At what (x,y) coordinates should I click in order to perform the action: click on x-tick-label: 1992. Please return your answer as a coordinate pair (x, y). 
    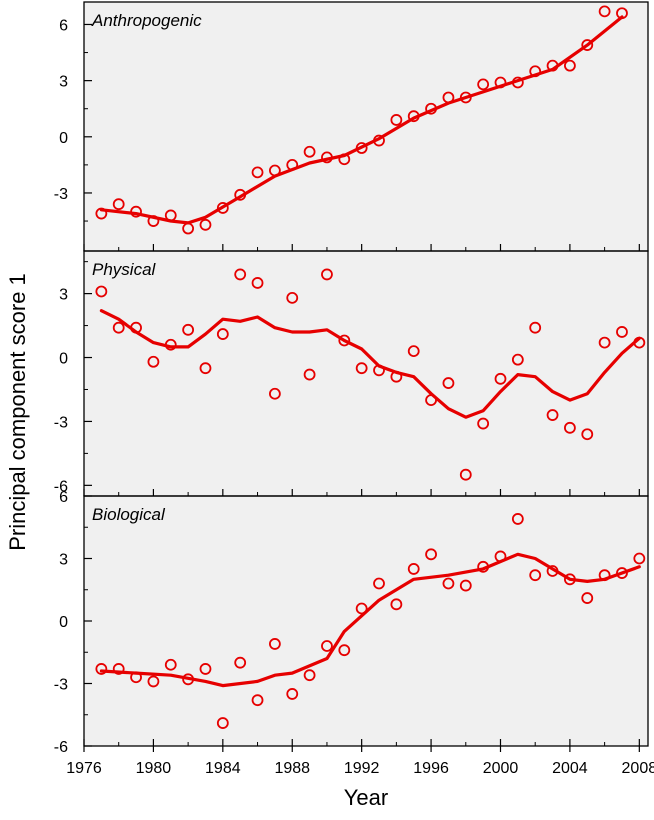
    Looking at the image, I should click on (362, 768).